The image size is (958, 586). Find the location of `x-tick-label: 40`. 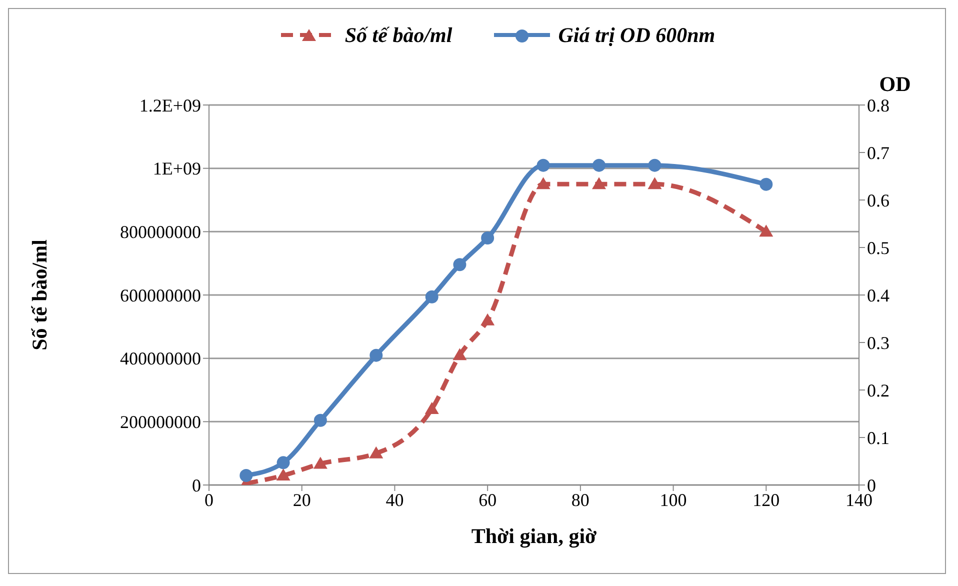

x-tick-label: 40 is located at coordinates (395, 500).